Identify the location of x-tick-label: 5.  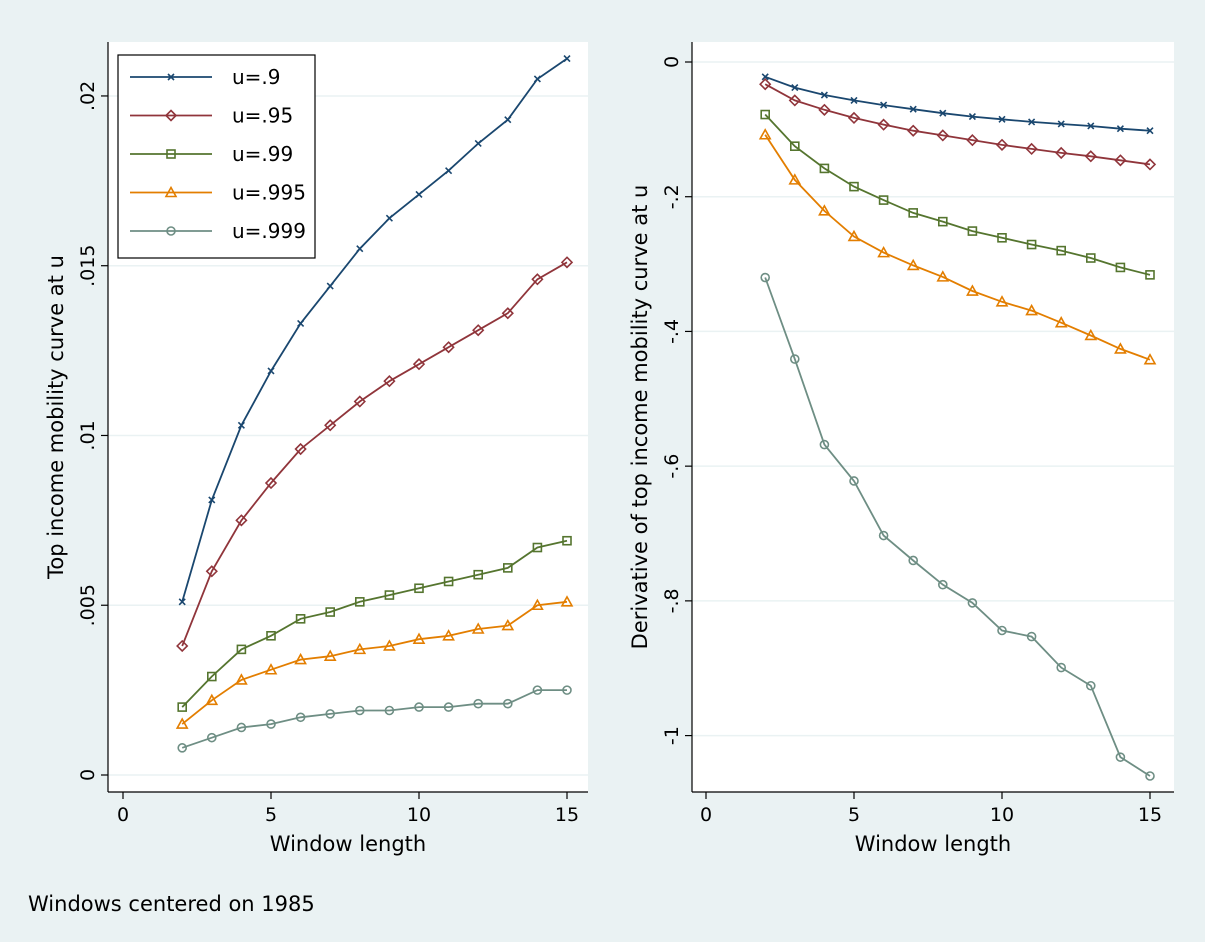
(854, 815).